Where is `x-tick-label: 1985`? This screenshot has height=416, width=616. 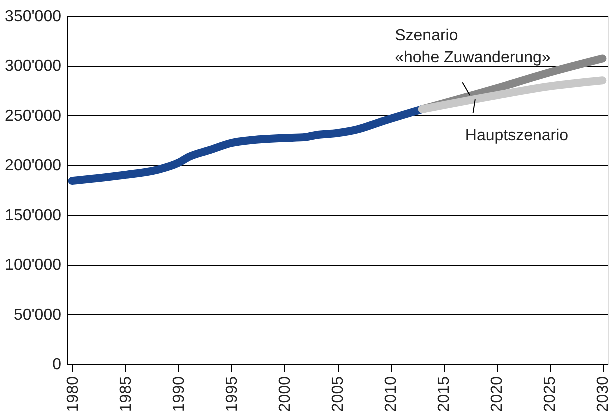 x-tick-label: 1985 is located at coordinates (126, 394).